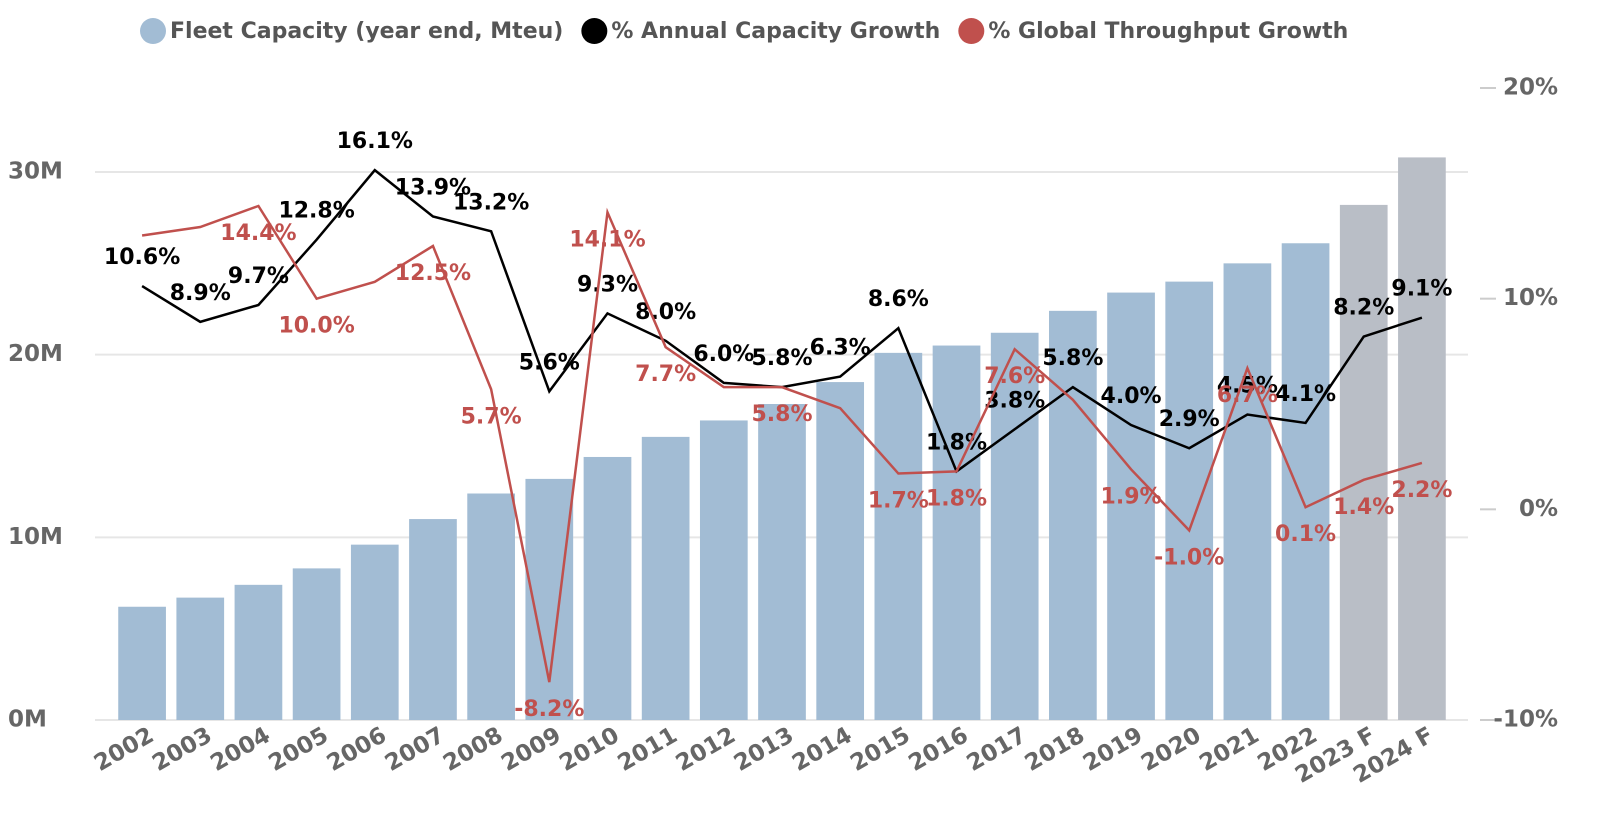 The width and height of the screenshot is (1601, 819). What do you see at coordinates (258, 276) in the screenshot?
I see `data-label: 9.7%` at bounding box center [258, 276].